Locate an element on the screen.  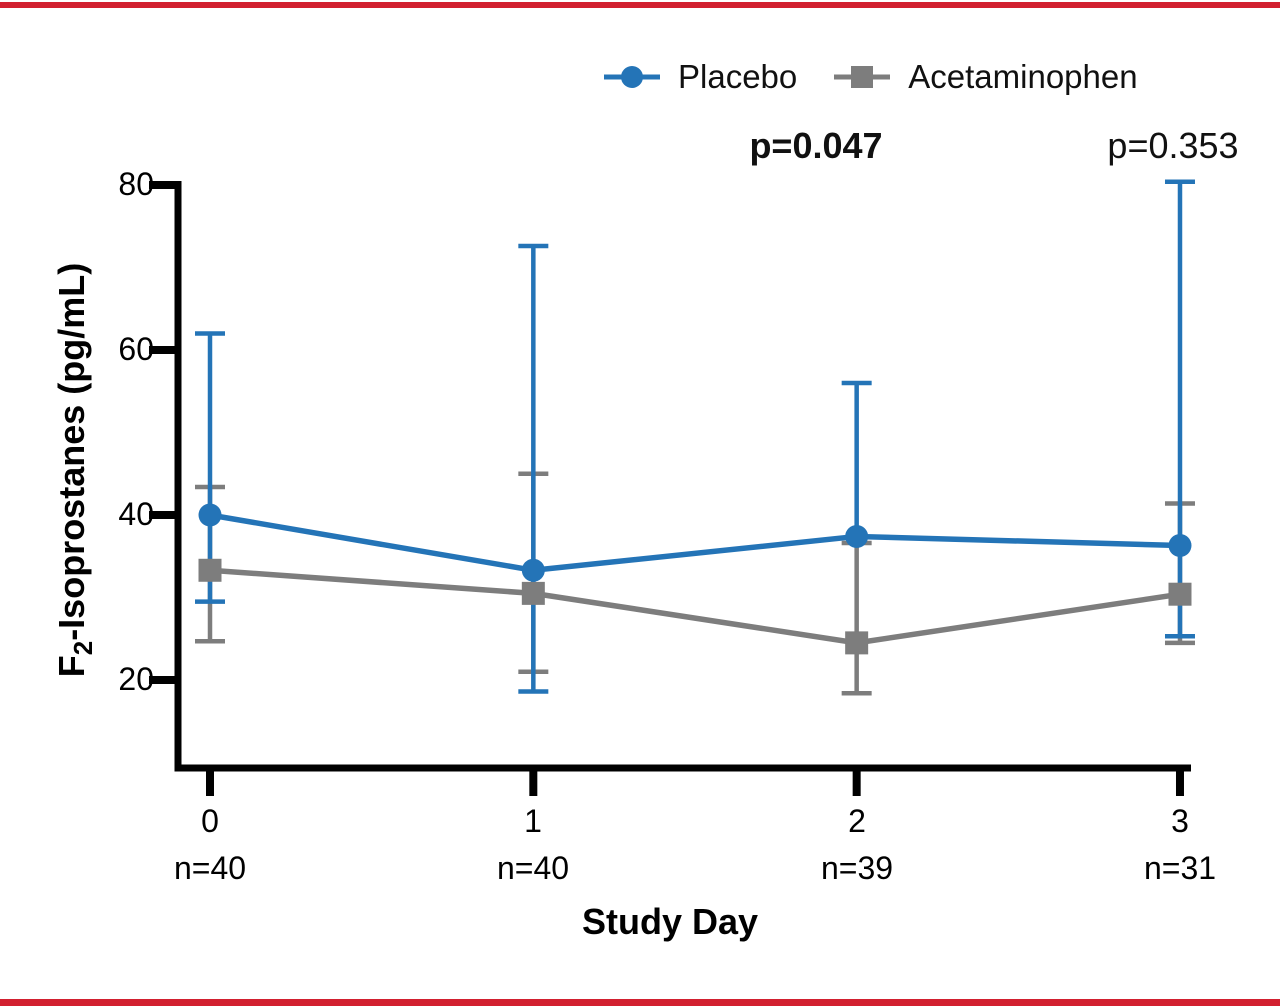
y-tick-label-40: 40 is located at coordinates (136, 514).